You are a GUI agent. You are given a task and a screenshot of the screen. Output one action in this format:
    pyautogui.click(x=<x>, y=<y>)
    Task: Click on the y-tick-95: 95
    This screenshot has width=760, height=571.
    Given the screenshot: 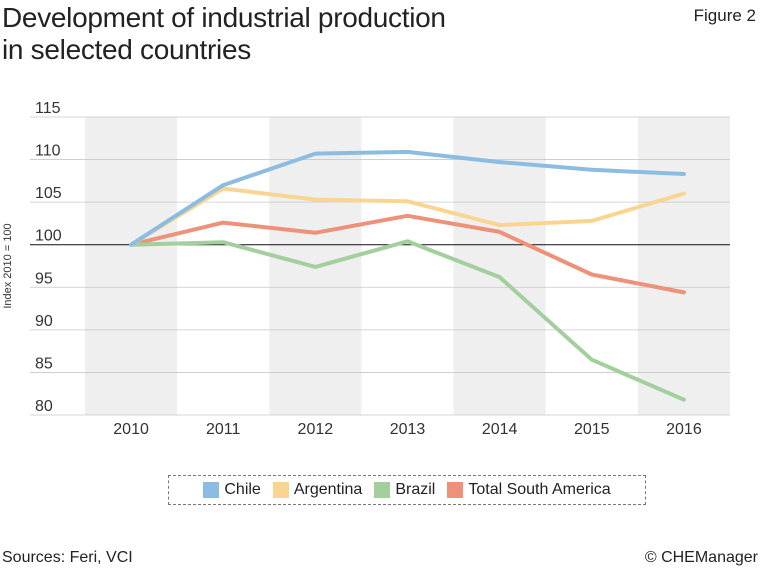 What is the action you would take?
    pyautogui.click(x=44, y=278)
    